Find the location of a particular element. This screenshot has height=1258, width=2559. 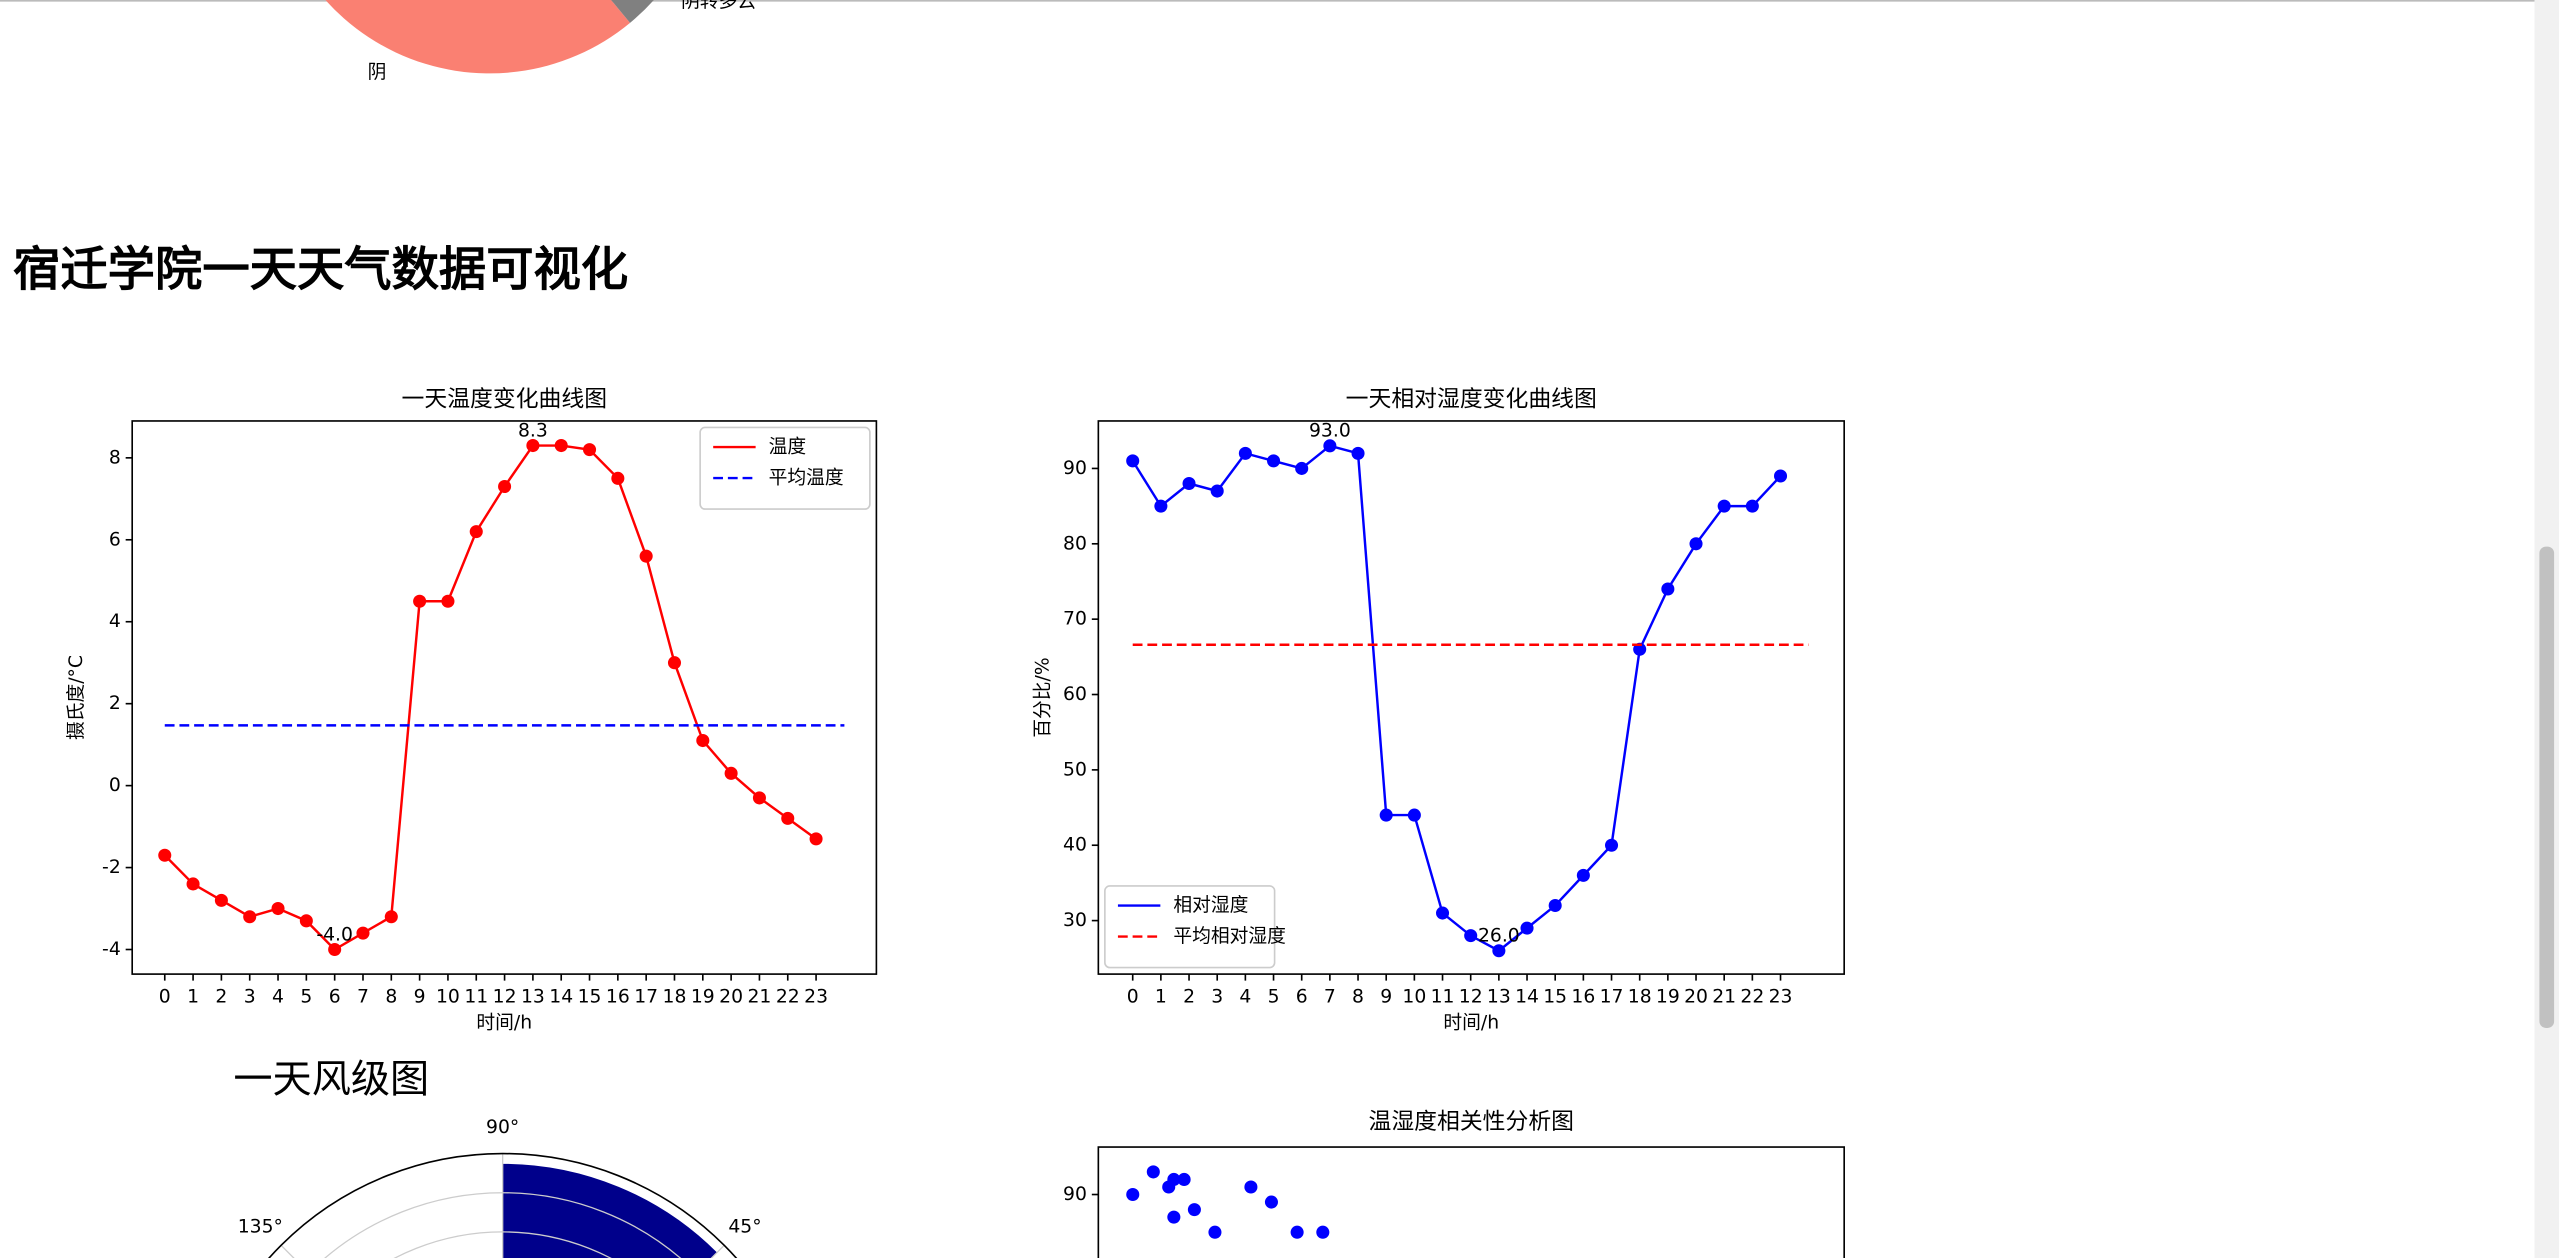

x-axis-label: 时间/h is located at coordinates (1471, 1023).